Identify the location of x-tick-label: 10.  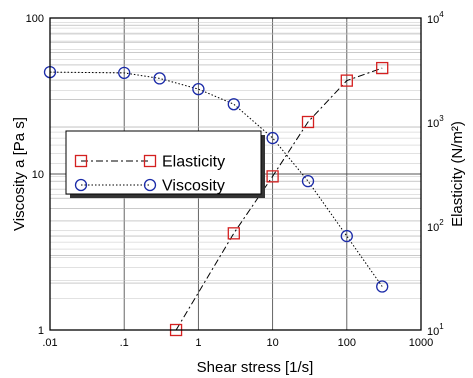
(272, 343).